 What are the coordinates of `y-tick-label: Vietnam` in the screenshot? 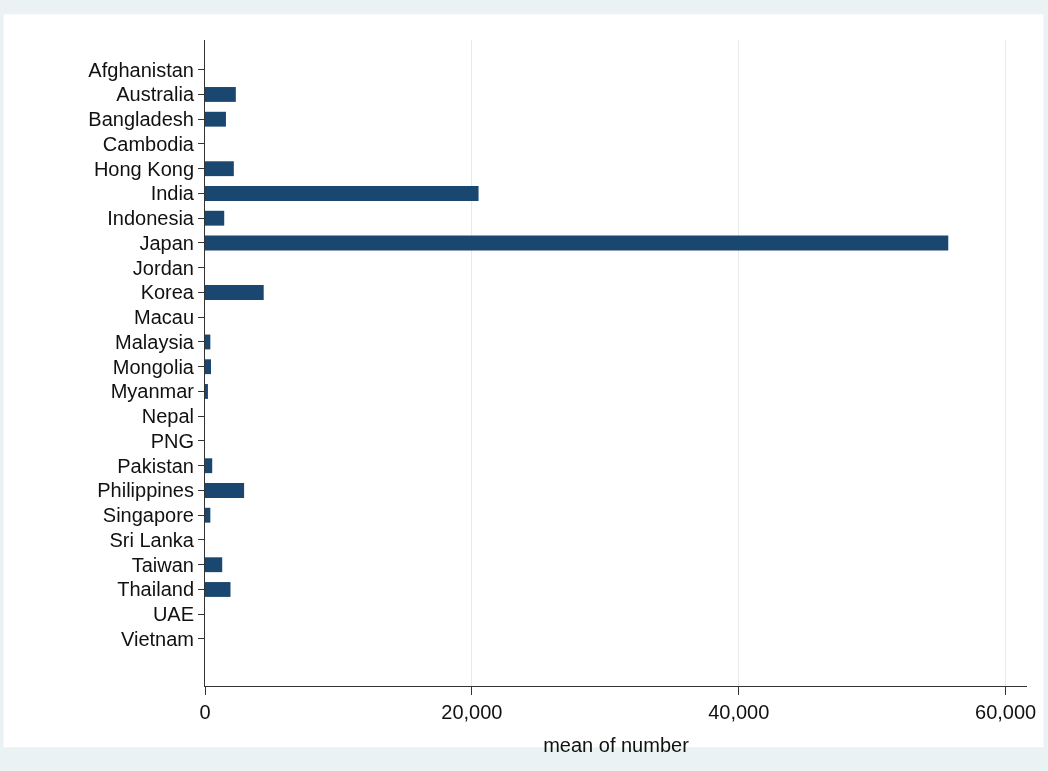 It's located at (157, 638).